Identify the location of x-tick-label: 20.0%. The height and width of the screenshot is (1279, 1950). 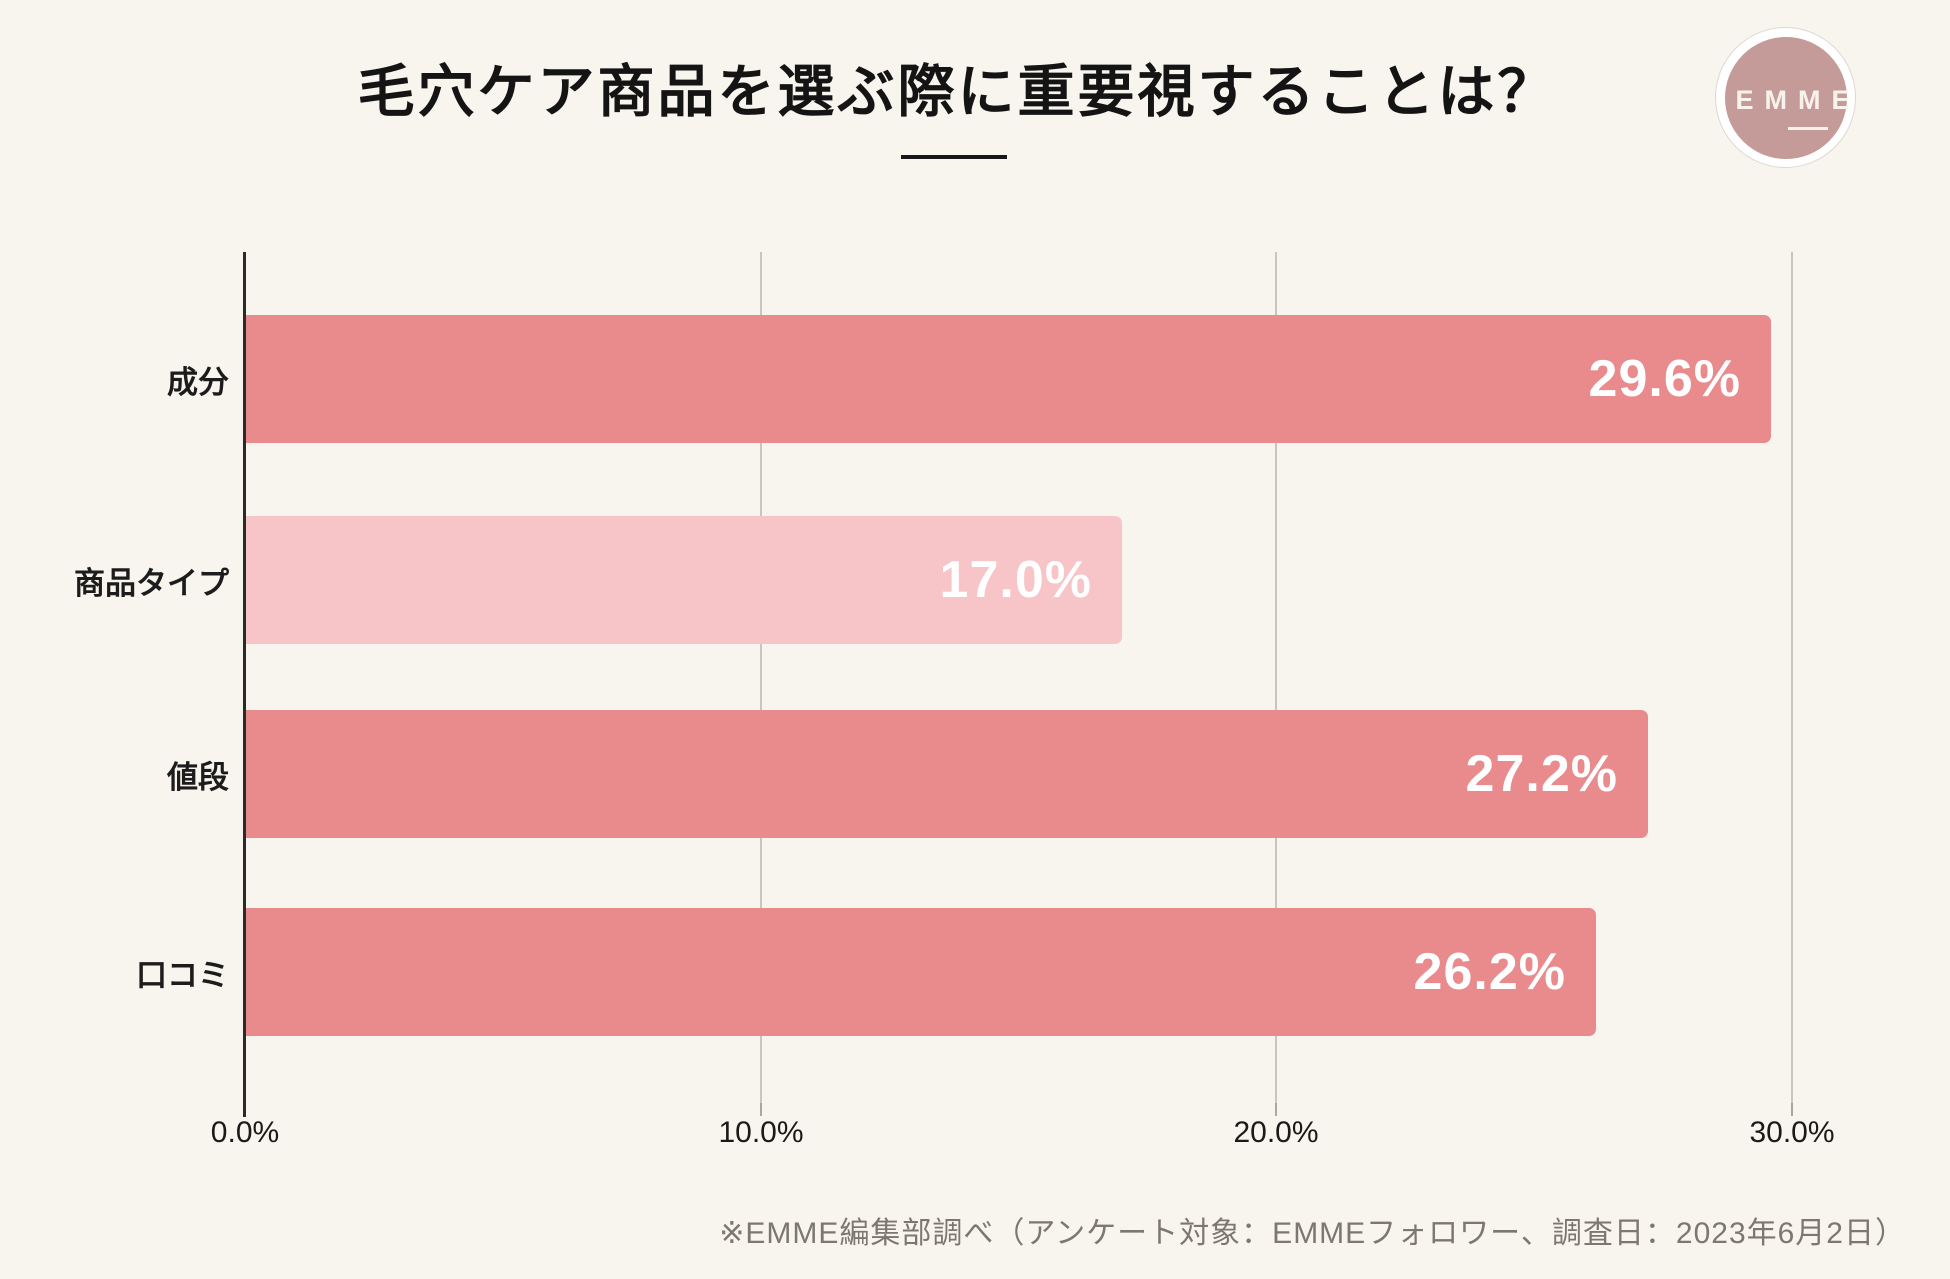
(1276, 1132).